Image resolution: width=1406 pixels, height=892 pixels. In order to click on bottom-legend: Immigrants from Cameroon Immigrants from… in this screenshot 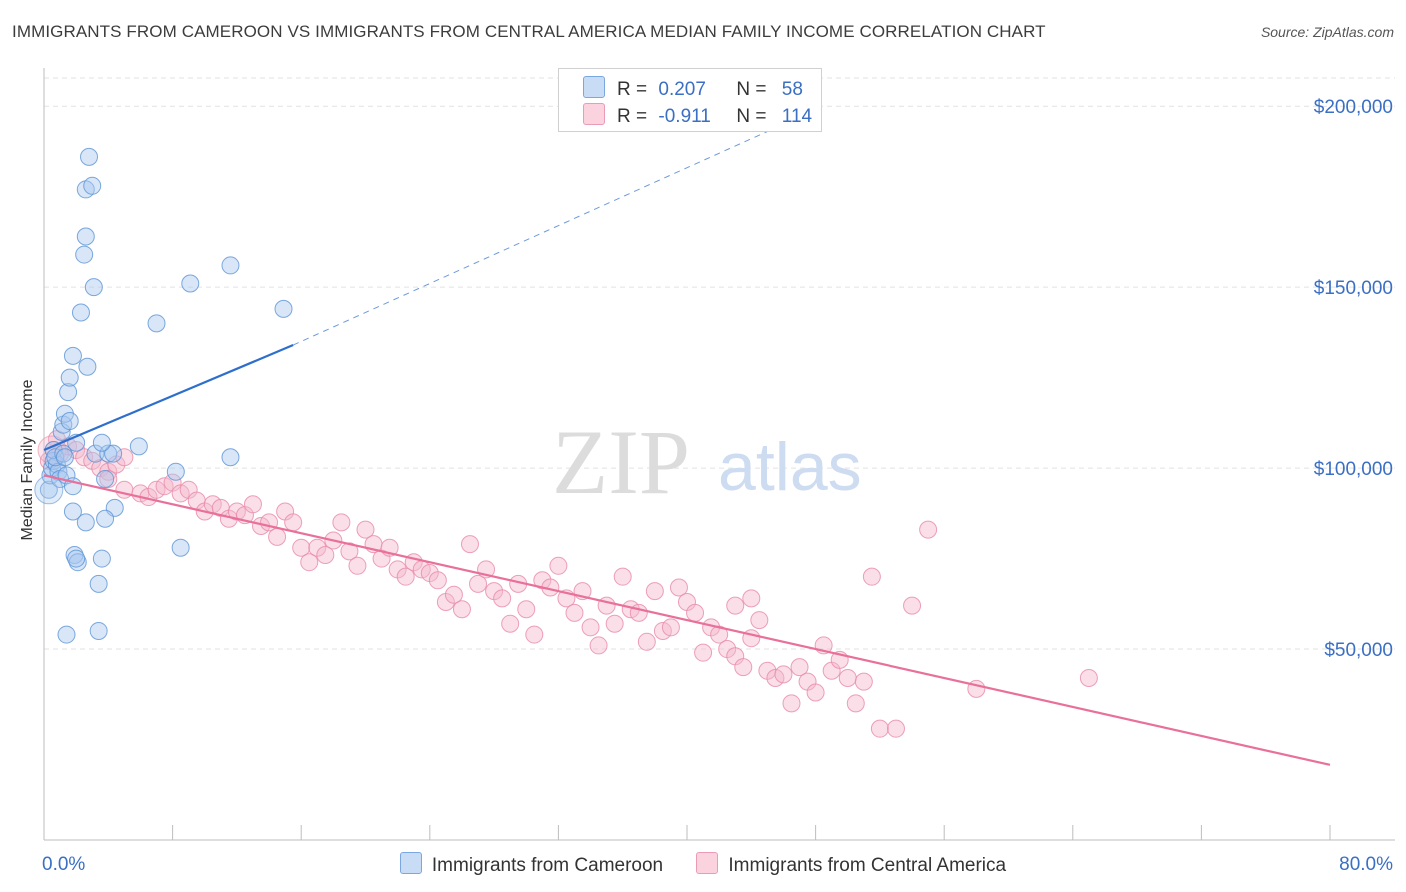, I will do `click(703, 864)`.